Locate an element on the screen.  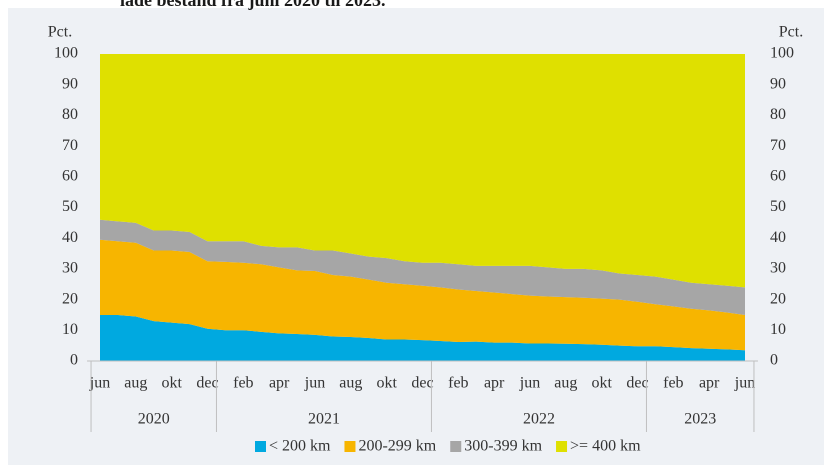
y2-tick-label: 0 is located at coordinates (774, 360).